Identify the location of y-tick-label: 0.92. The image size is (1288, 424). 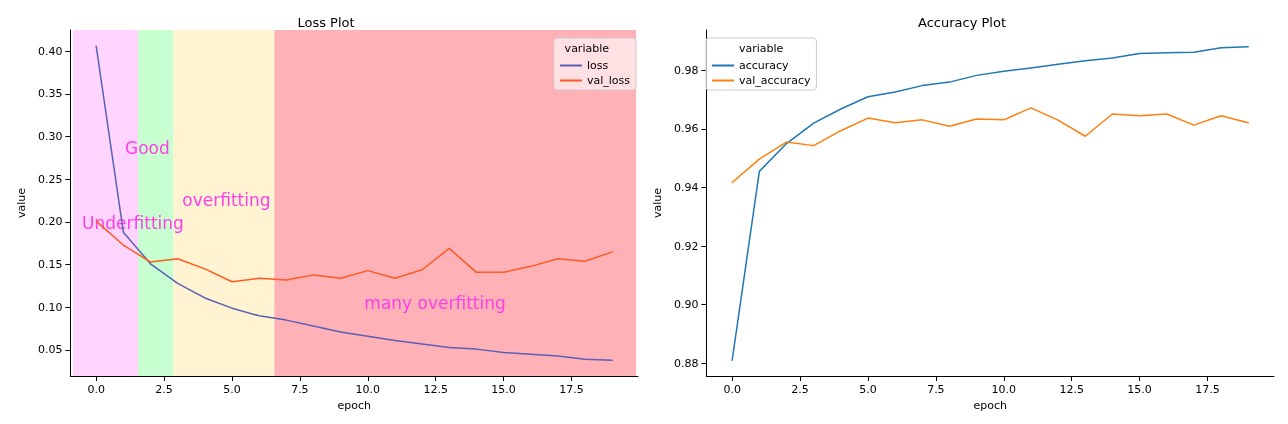
(686, 246).